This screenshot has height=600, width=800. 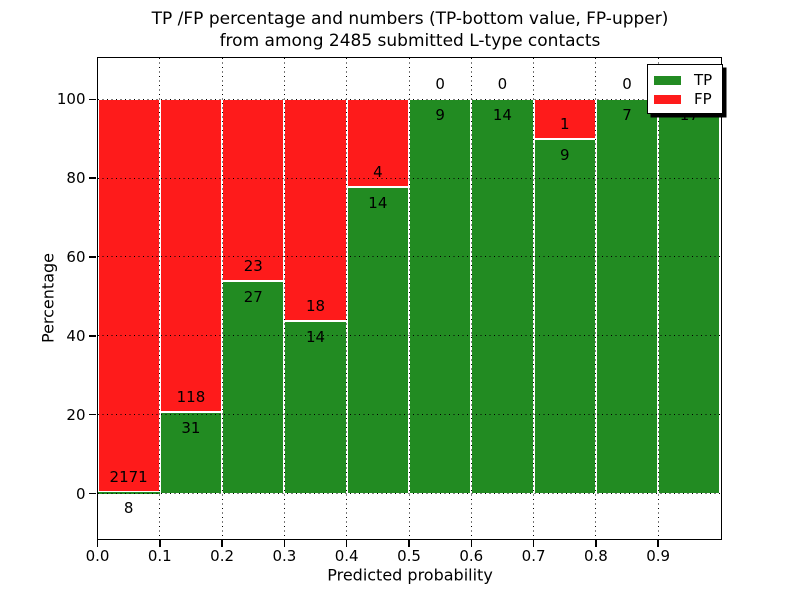 I want to click on fp-count-label: 2171, so click(x=128, y=477).